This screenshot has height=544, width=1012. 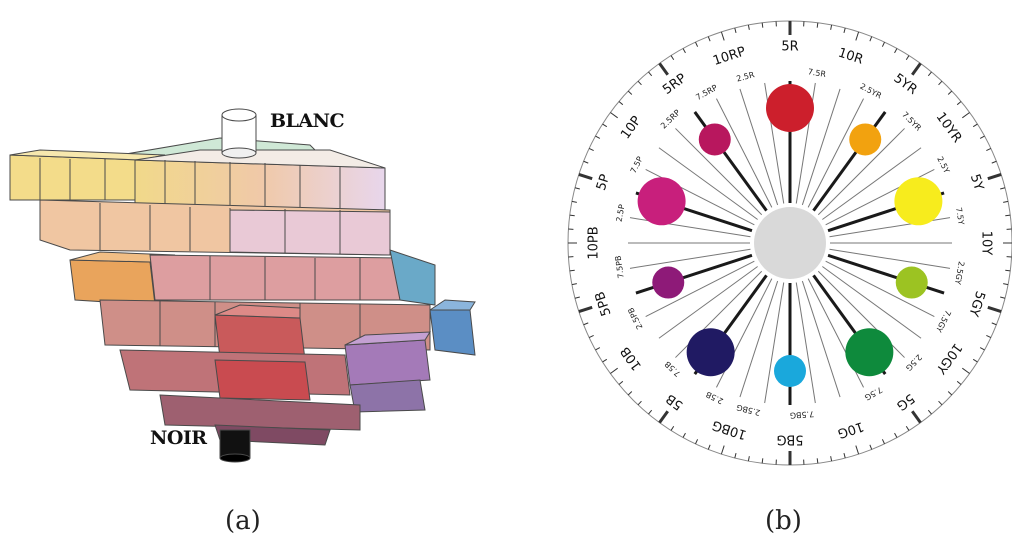 I want to click on sub-hue-label: 7.5B, so click(x=672, y=368).